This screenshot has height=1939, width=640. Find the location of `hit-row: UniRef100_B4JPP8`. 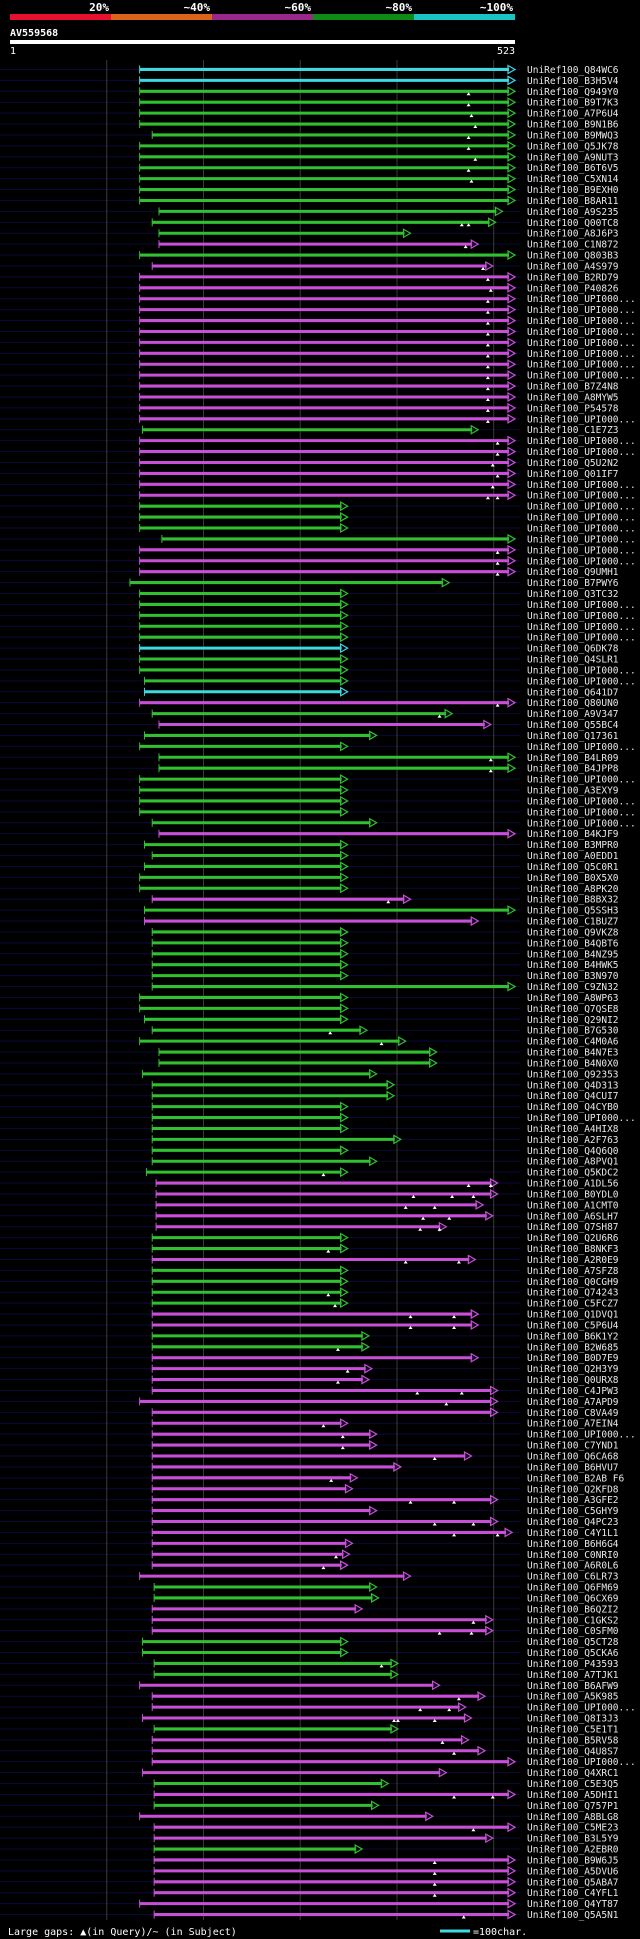

hit-row: UniRef100_B4JPP8 is located at coordinates (388, 769).